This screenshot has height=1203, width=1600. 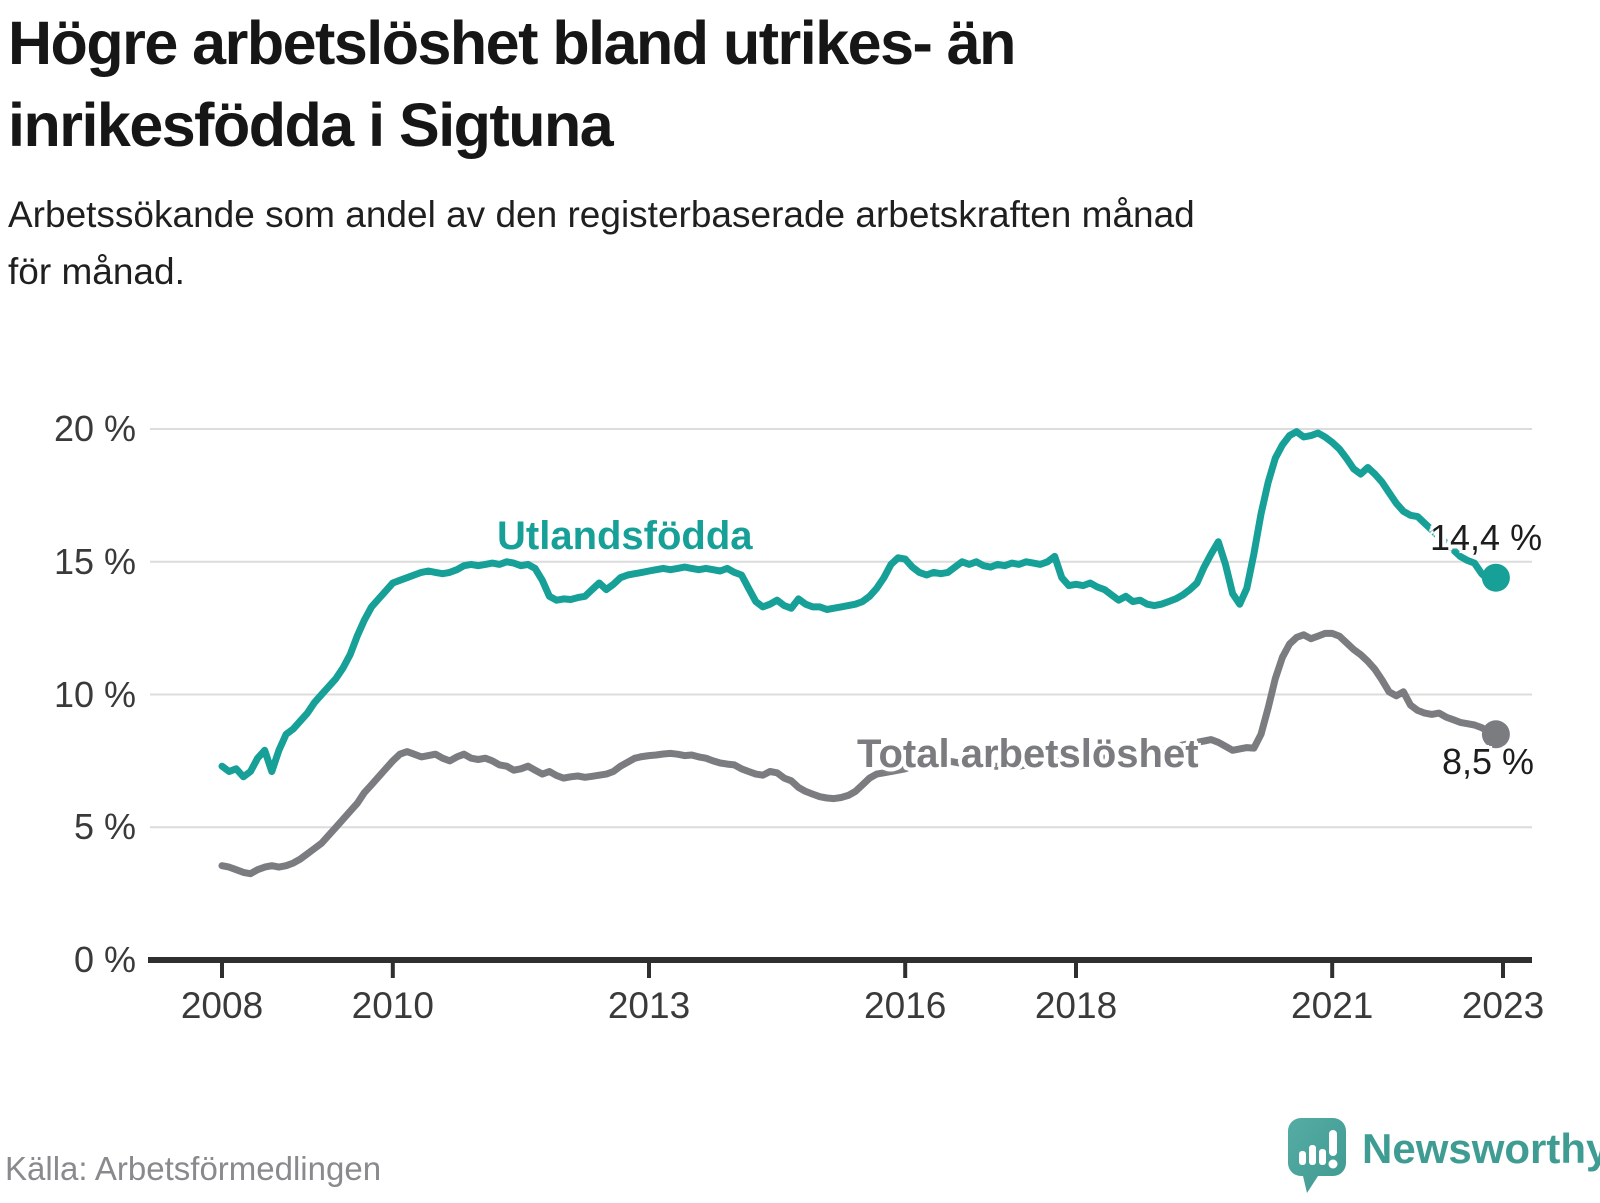 I want to click on x-axis-tick-label: 2021, so click(x=1332, y=1005).